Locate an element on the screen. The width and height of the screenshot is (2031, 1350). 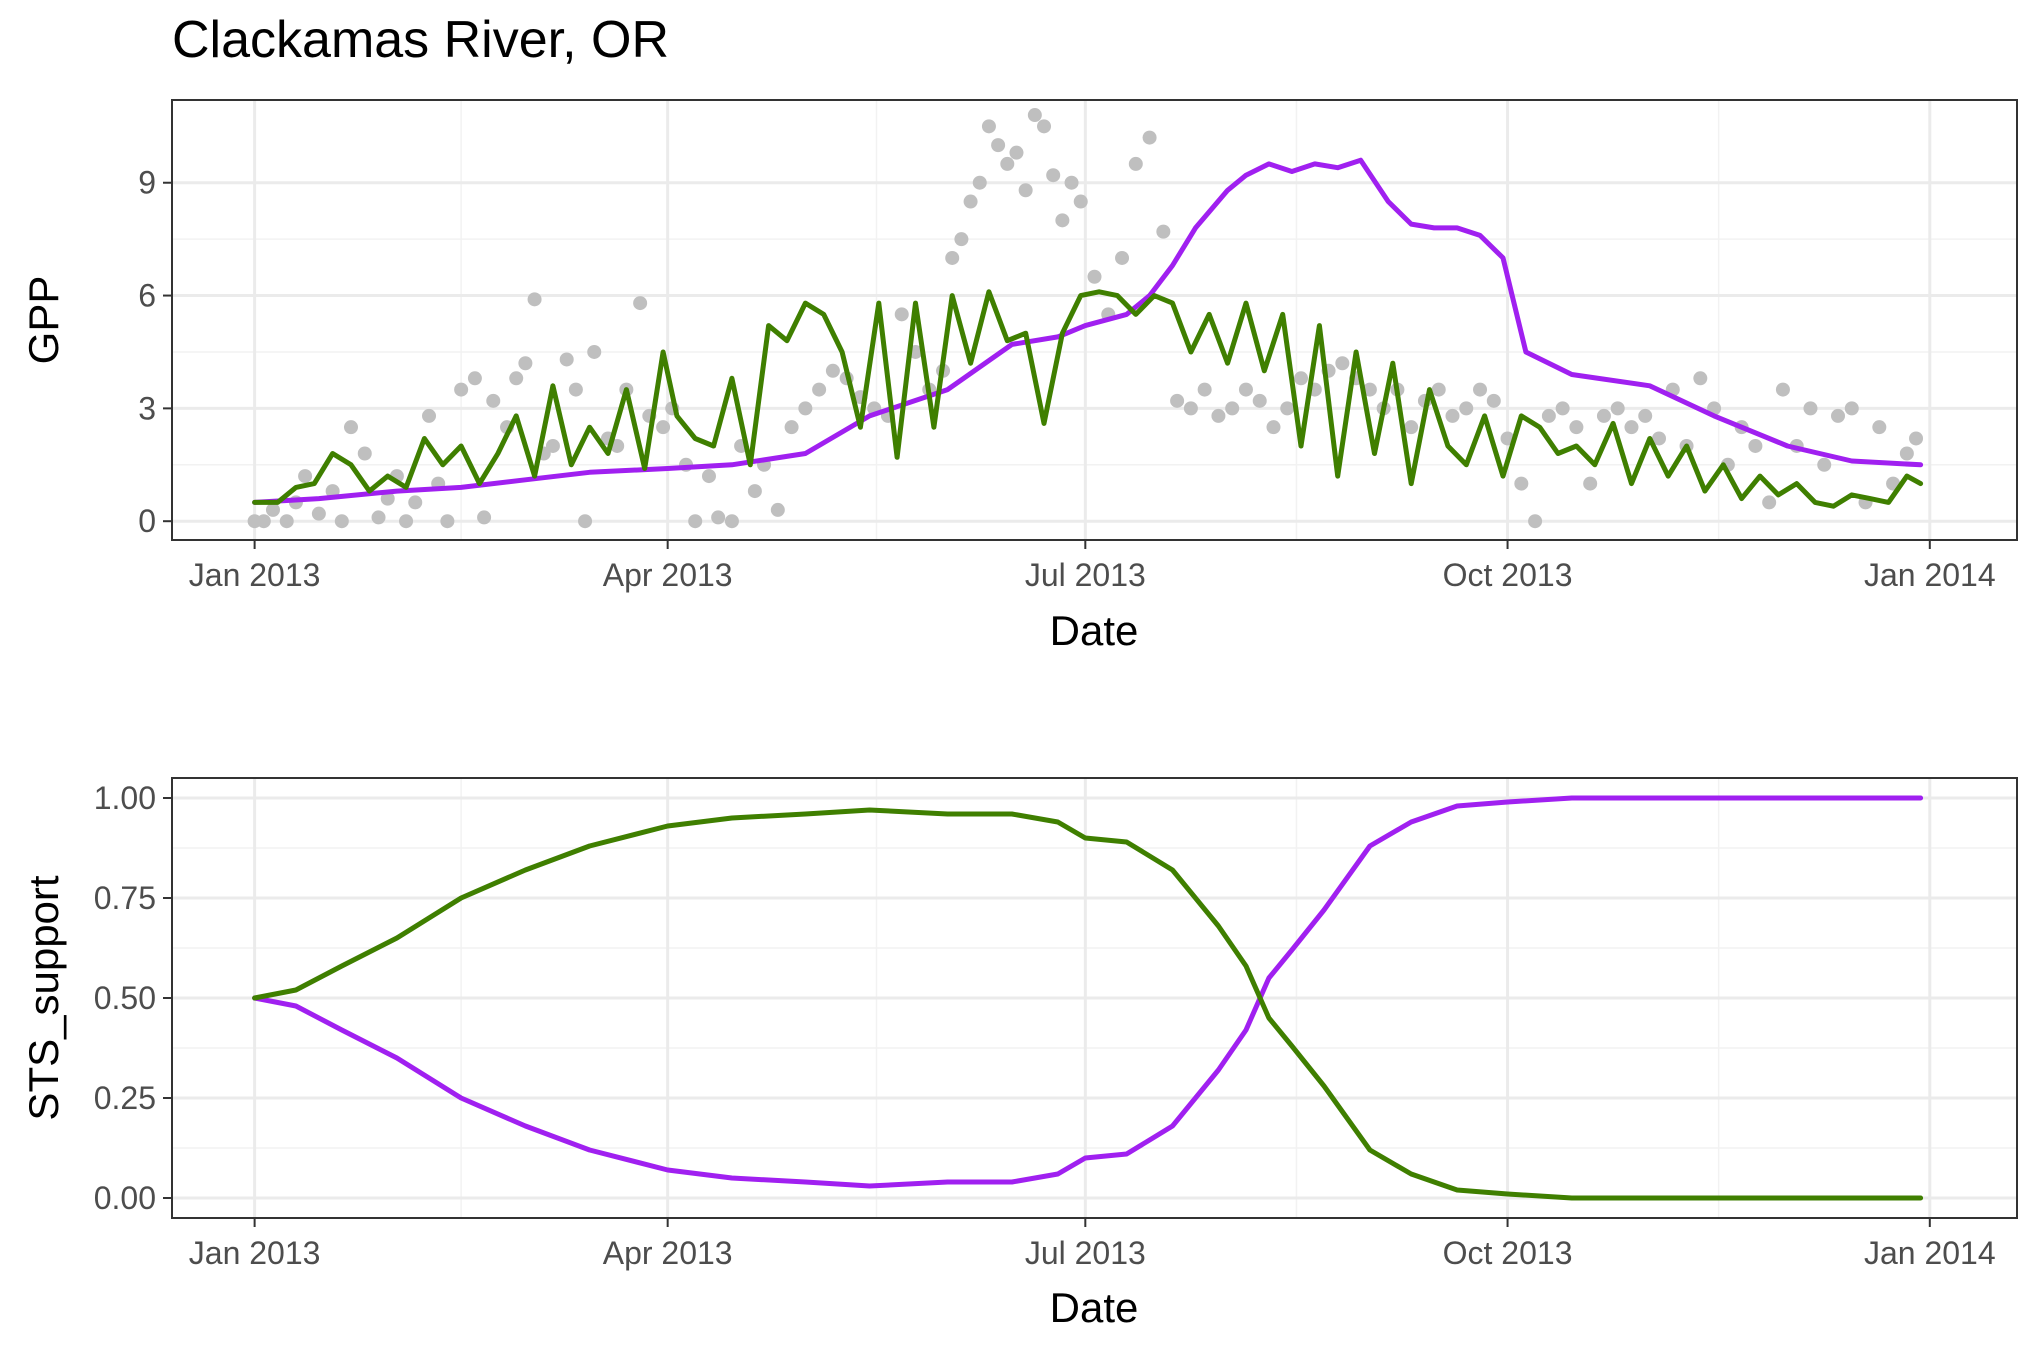
sts-y-ticks: 0.00 0.25 0.50 0.75 1.00 is located at coordinates (133, 998).